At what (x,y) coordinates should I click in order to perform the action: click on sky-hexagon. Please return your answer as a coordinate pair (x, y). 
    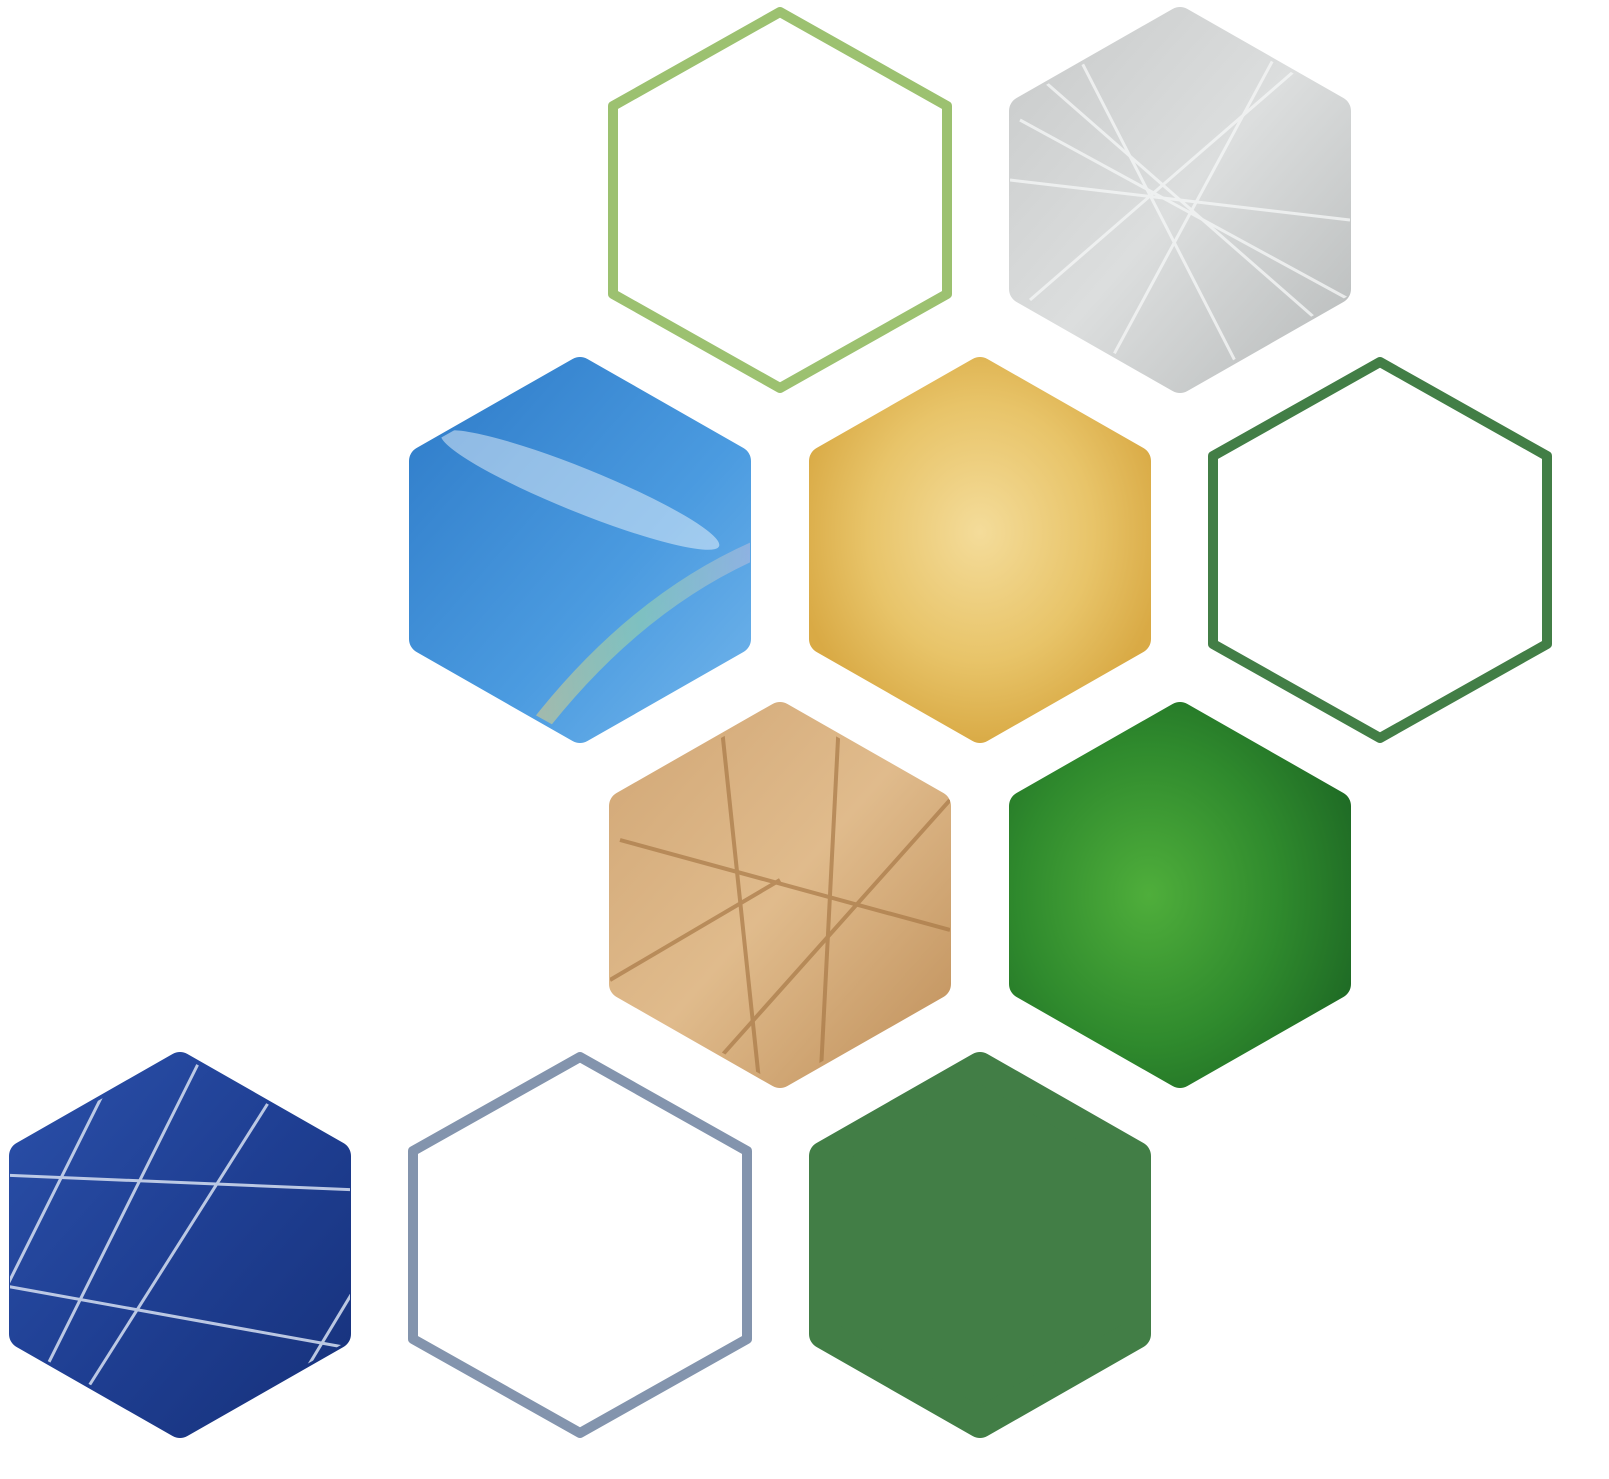
    Looking at the image, I should click on (580, 550).